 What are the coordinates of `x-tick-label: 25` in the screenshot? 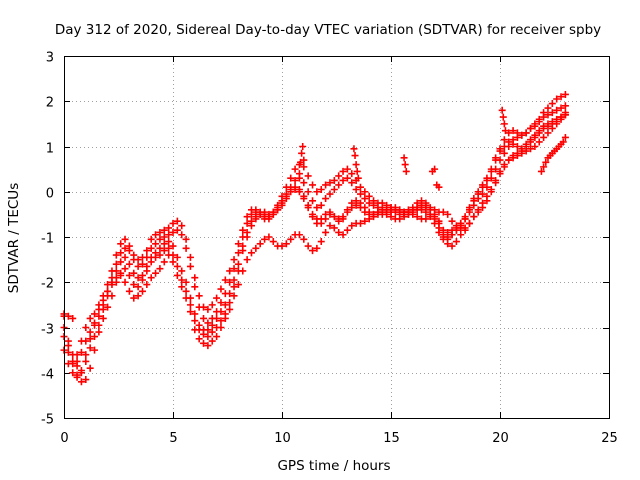 It's located at (609, 438).